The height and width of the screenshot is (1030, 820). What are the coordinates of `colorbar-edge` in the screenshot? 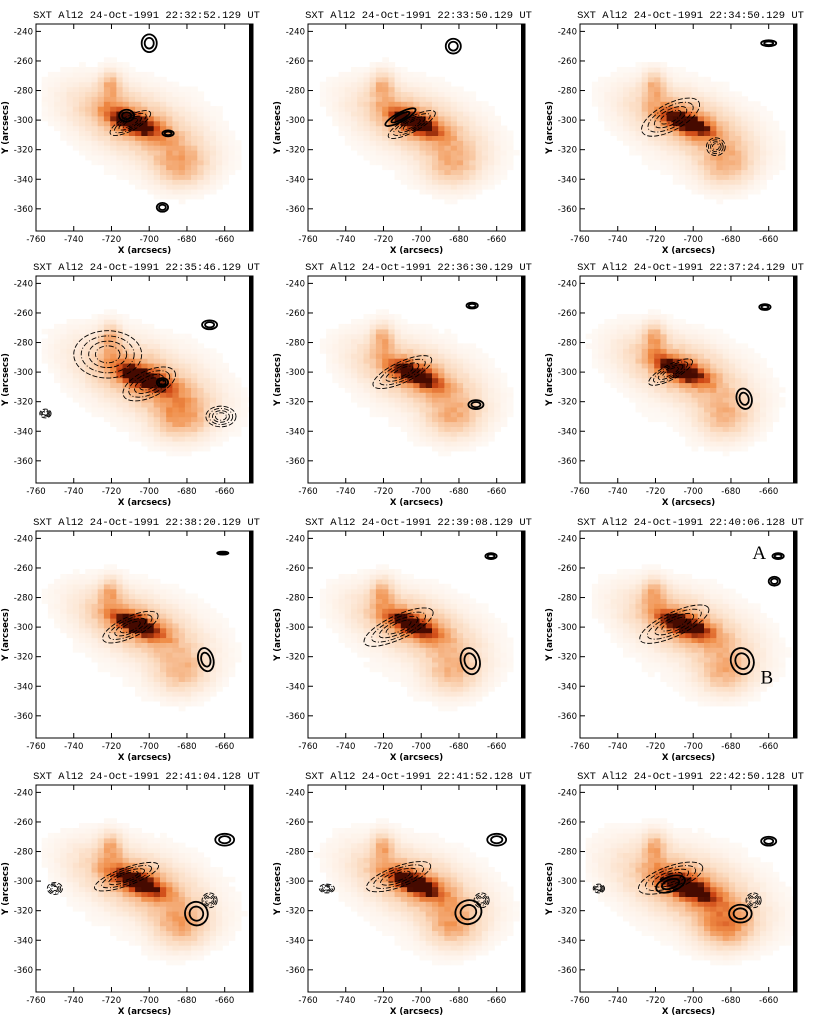 It's located at (251, 379).